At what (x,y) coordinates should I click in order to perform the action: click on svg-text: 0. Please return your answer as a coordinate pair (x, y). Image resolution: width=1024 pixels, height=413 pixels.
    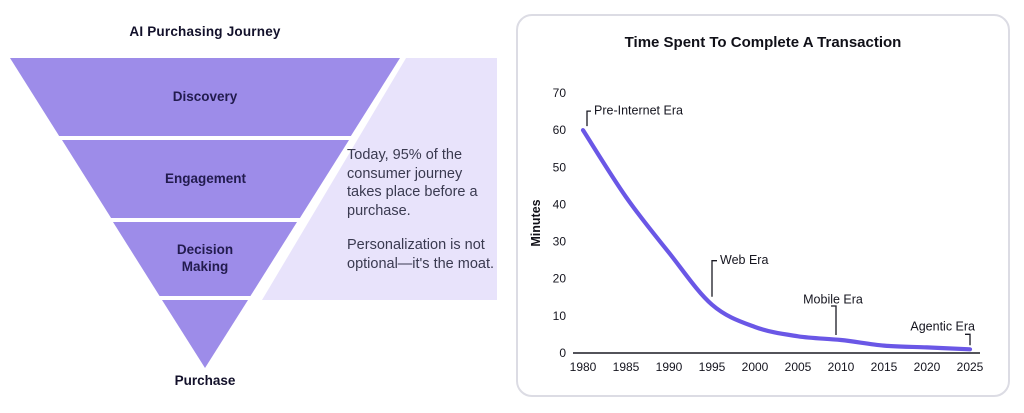
    Looking at the image, I should click on (562, 353).